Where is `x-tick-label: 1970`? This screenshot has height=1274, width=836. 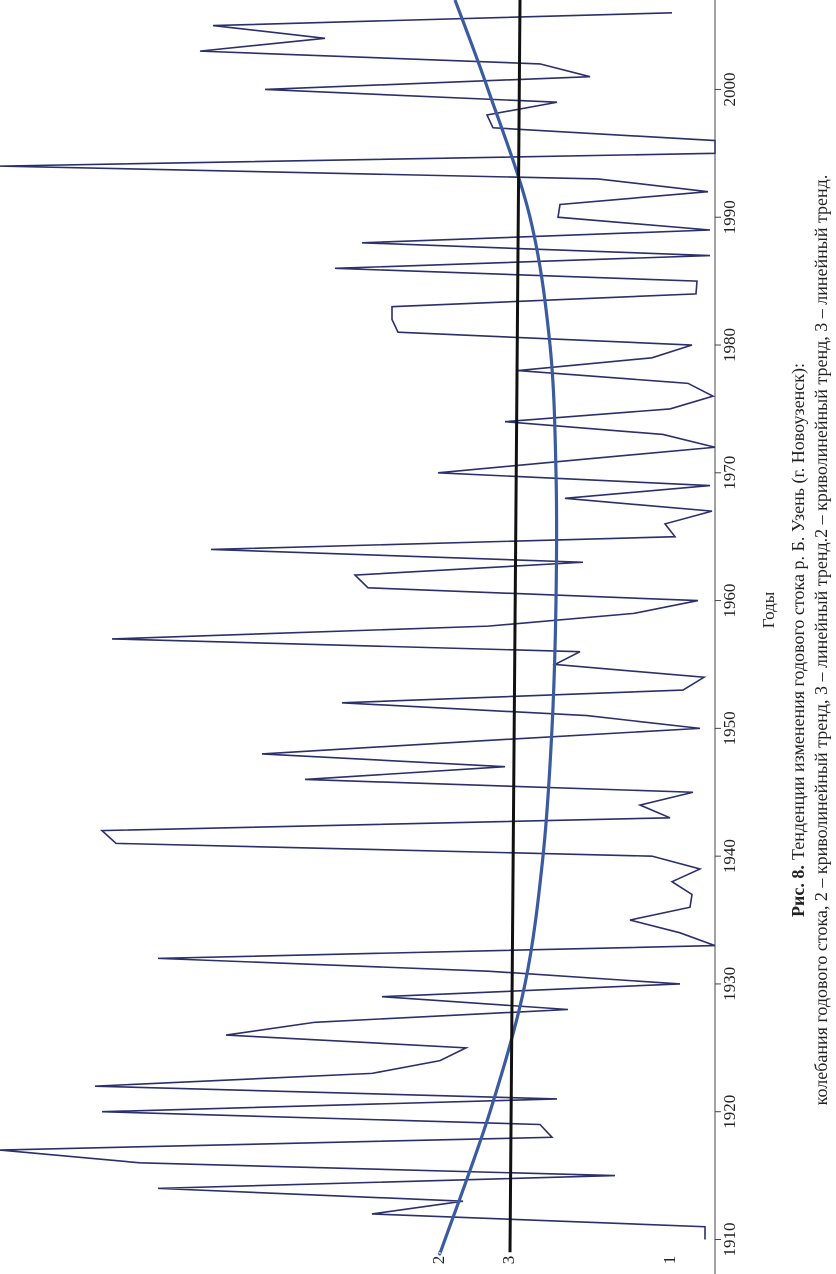 x-tick-label: 1970 is located at coordinates (729, 473).